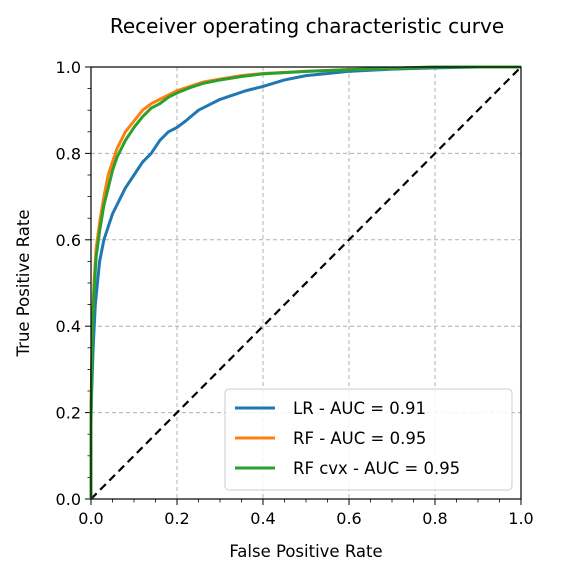 The width and height of the screenshot is (568, 577). I want to click on x-tick-label: 0.0, so click(90, 518).